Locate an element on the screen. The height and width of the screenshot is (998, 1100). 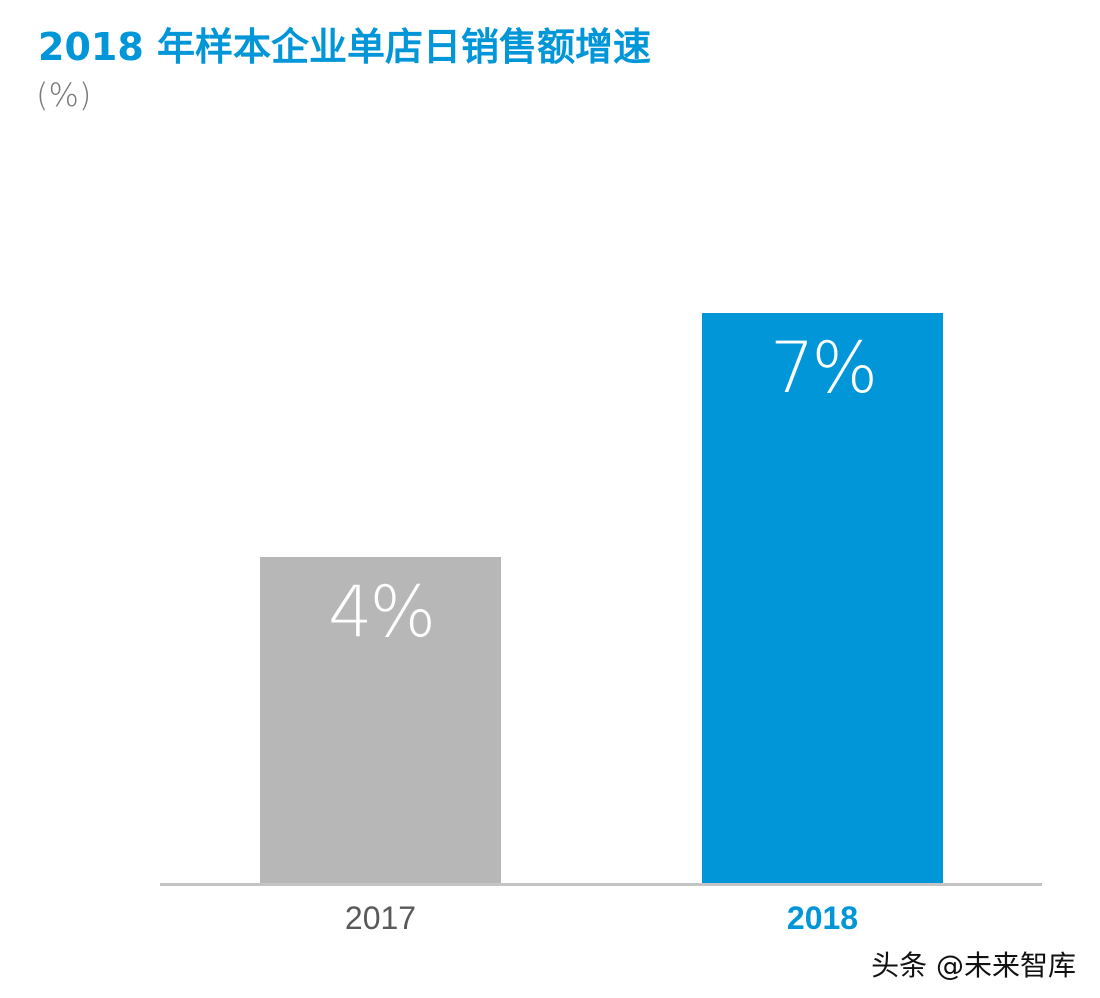
chart-unit: (%) is located at coordinates (64, 95).